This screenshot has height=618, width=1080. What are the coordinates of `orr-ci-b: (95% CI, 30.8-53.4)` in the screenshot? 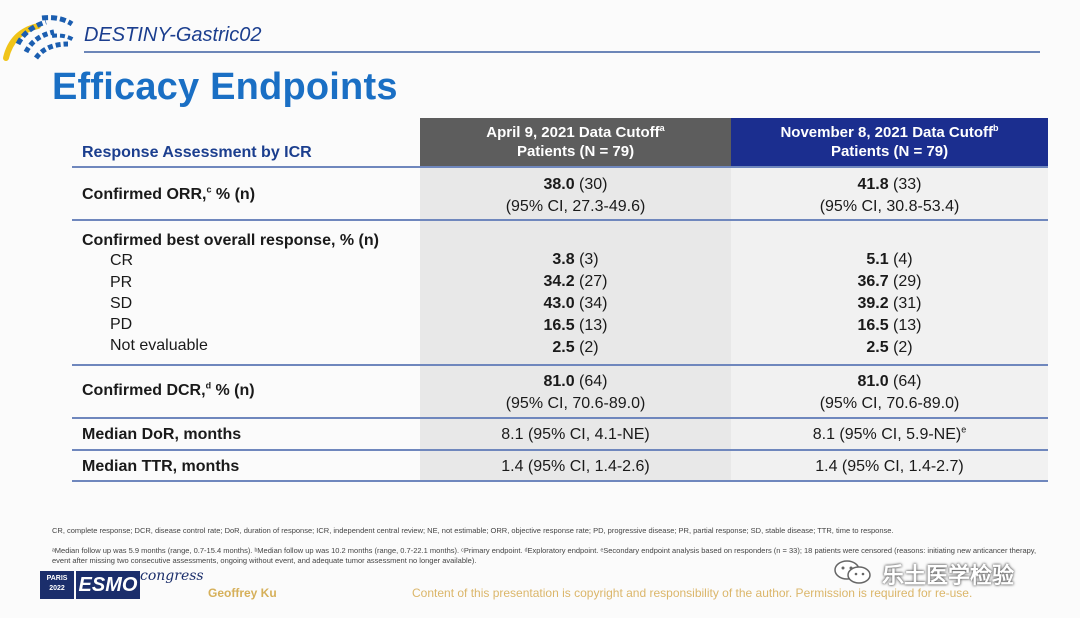 It's located at (889, 206).